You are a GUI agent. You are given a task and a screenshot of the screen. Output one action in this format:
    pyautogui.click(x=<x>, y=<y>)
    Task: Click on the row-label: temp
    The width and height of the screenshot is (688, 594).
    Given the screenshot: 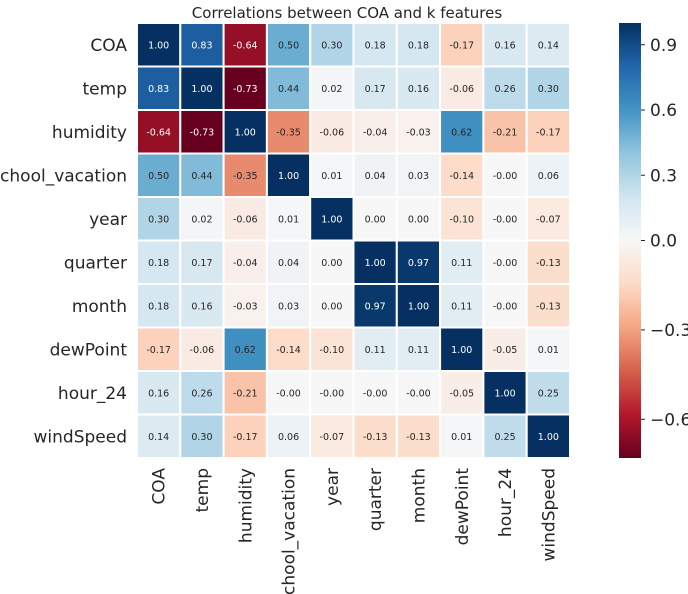 What is the action you would take?
    pyautogui.click(x=105, y=89)
    